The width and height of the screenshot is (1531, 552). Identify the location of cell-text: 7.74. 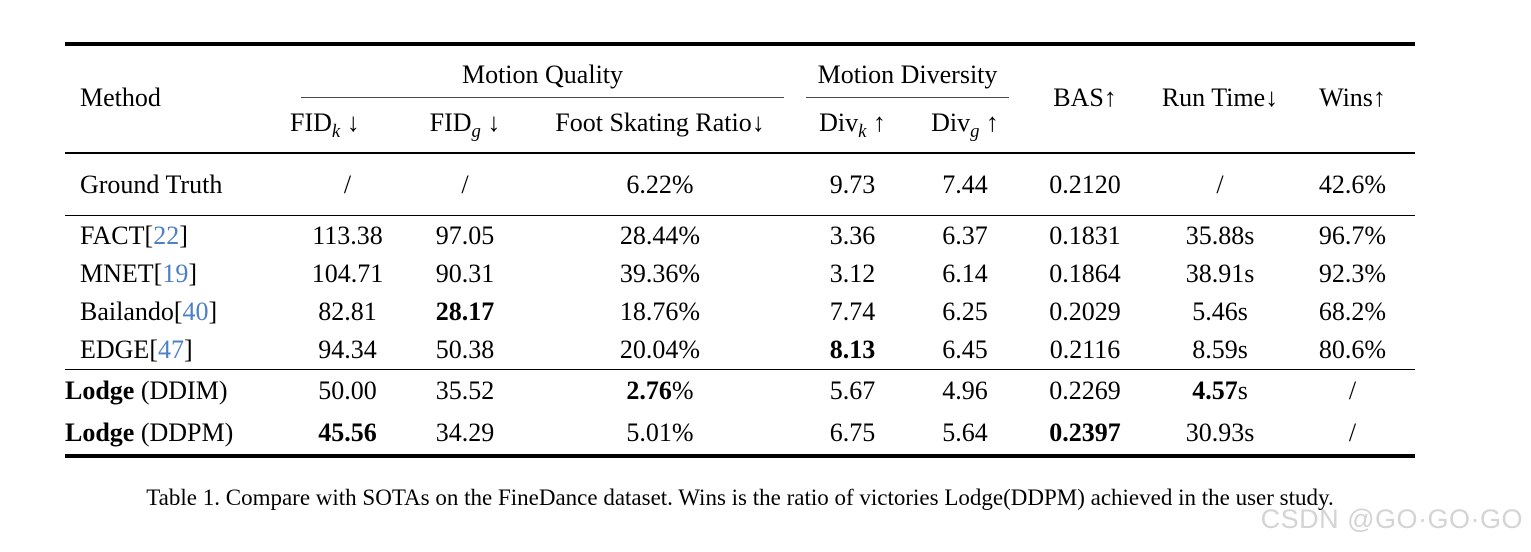
(852, 312).